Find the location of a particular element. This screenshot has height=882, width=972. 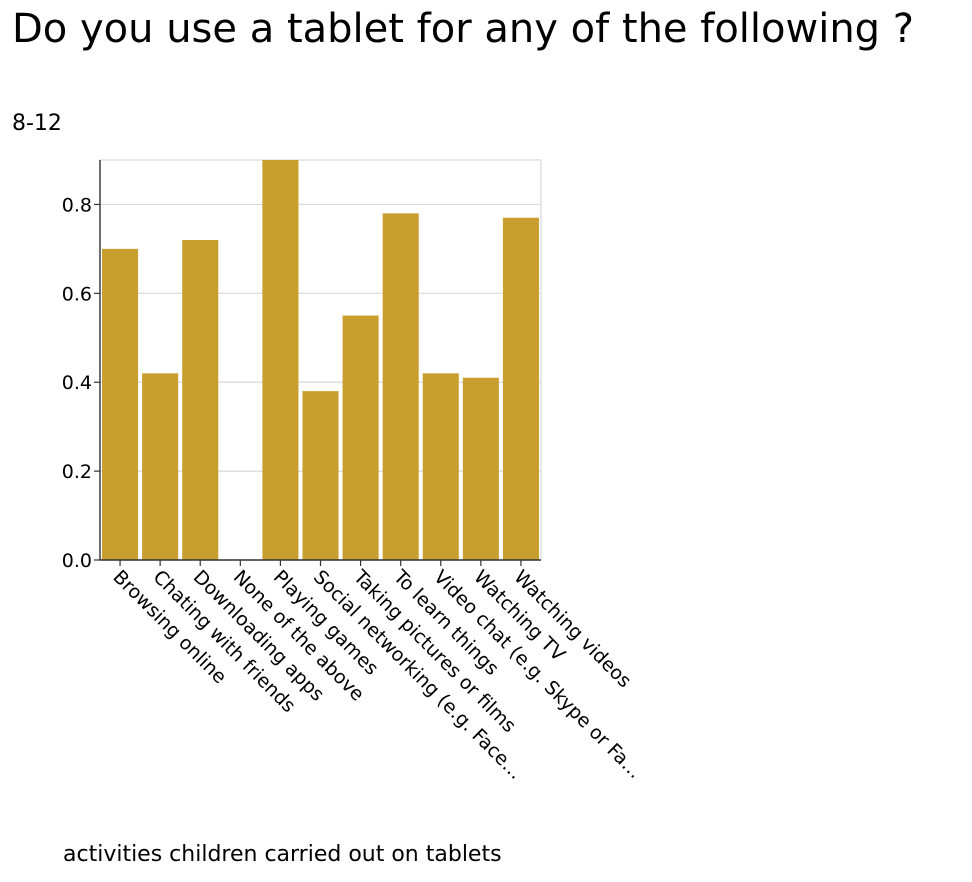

y-tick-label: 0.0 is located at coordinates (77, 561).